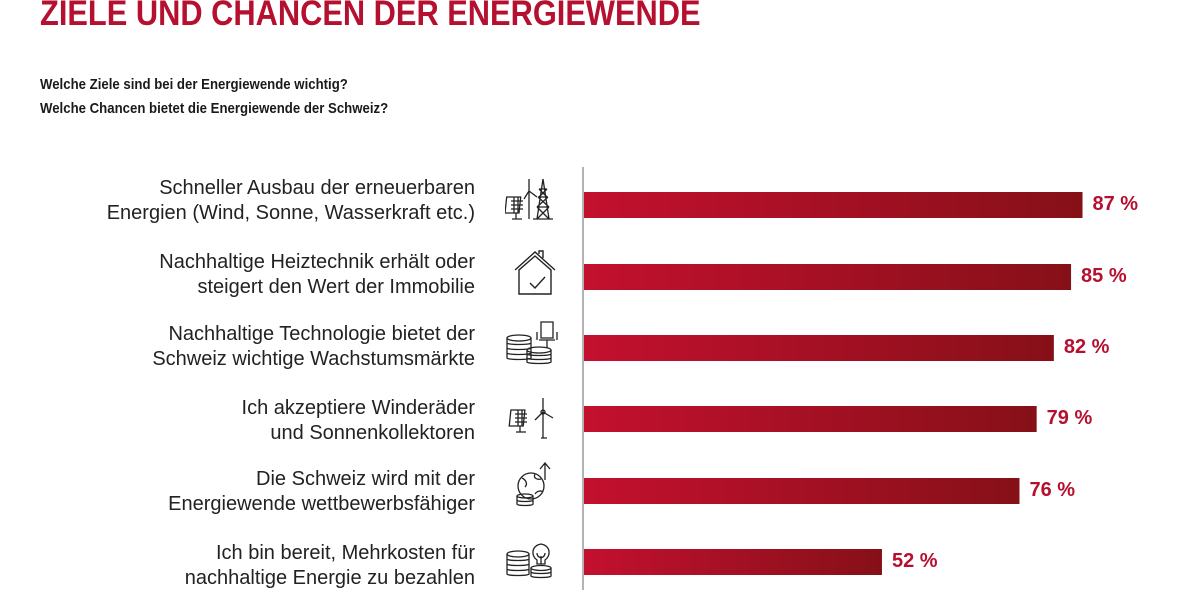 The height and width of the screenshot is (591, 1180). What do you see at coordinates (313, 359) in the screenshot?
I see `category-line: Schweiz wichtige Wachstumsmärkte` at bounding box center [313, 359].